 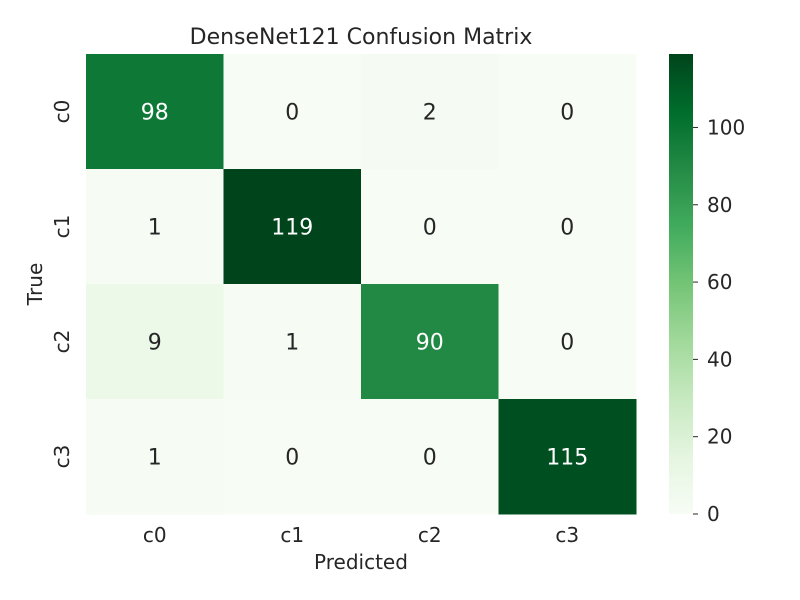 I want to click on cell-value-r1-c3: 0, so click(x=567, y=228).